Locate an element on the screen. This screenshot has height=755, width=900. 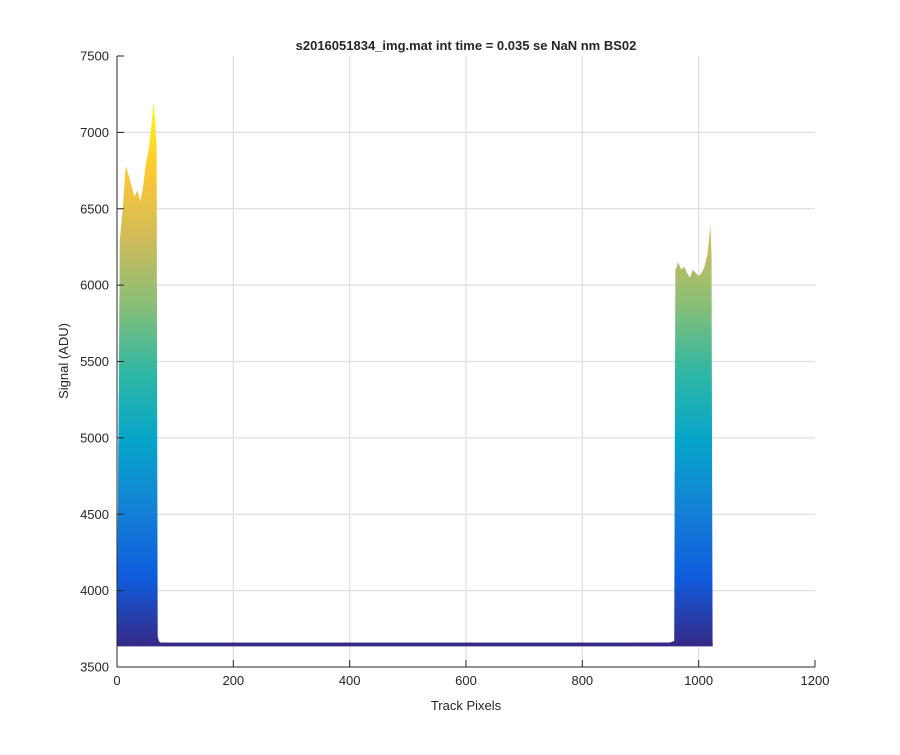
y-tick-label: 7500 is located at coordinates (94, 56).